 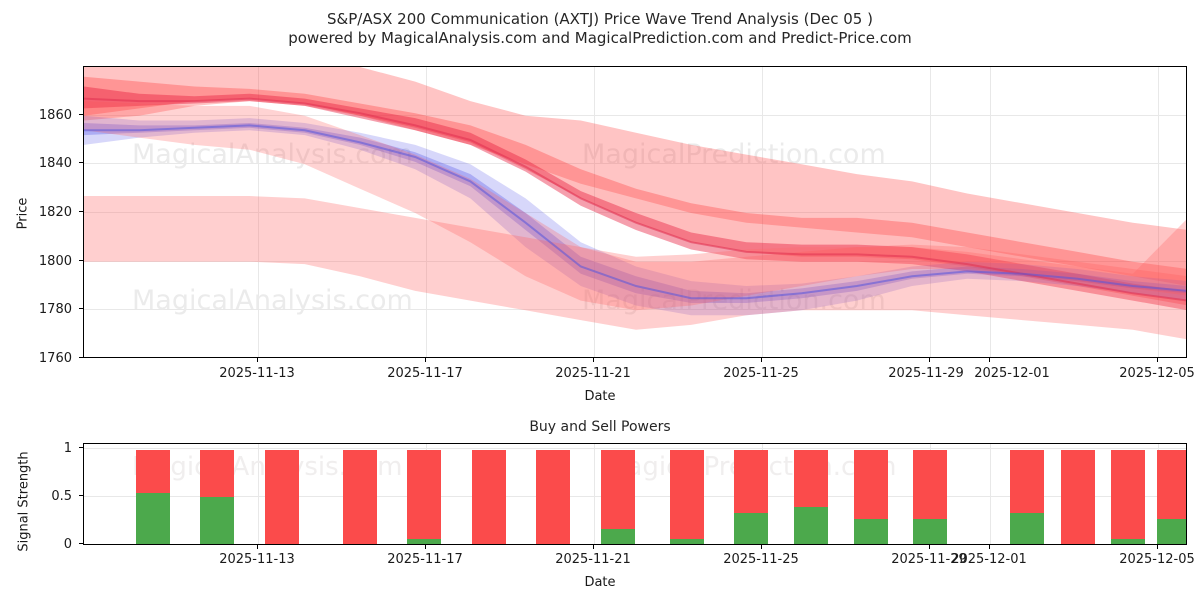 What do you see at coordinates (24, 501) in the screenshot?
I see `signal-axis-title-y: Signal Strength` at bounding box center [24, 501].